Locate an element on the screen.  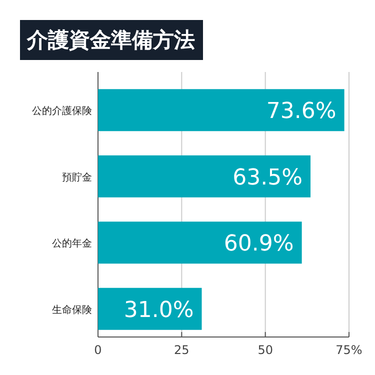
data-label: 60.9% is located at coordinates (259, 244).